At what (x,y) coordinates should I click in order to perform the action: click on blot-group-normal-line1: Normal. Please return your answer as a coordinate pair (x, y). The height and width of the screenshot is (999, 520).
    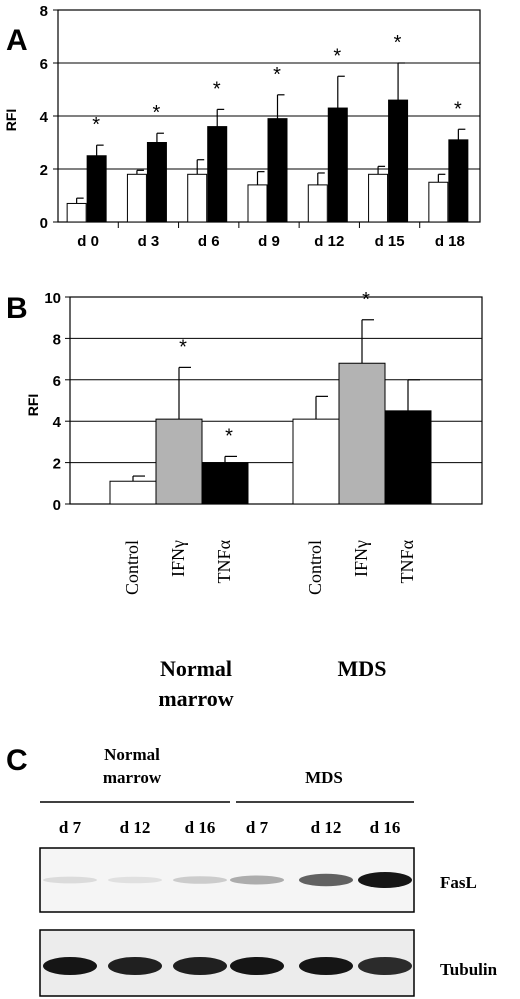
    Looking at the image, I should click on (132, 754).